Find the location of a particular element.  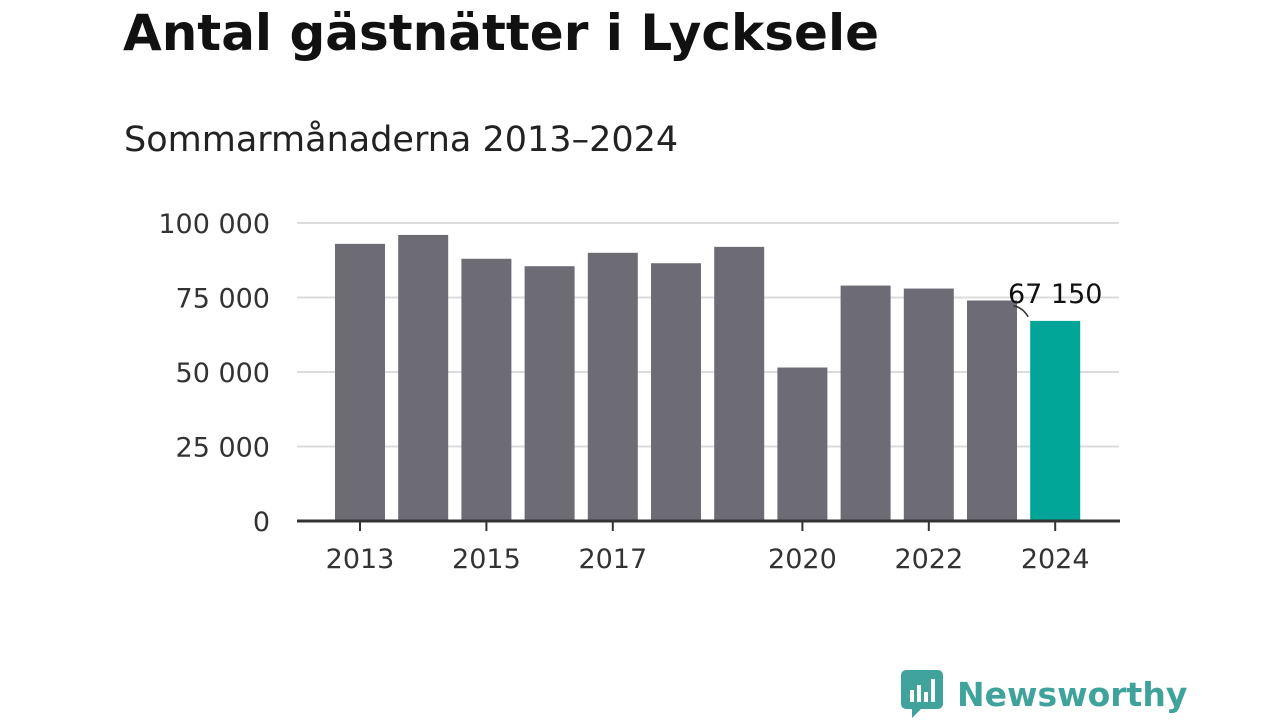

y-tick-label: 50 000 is located at coordinates (223, 373).